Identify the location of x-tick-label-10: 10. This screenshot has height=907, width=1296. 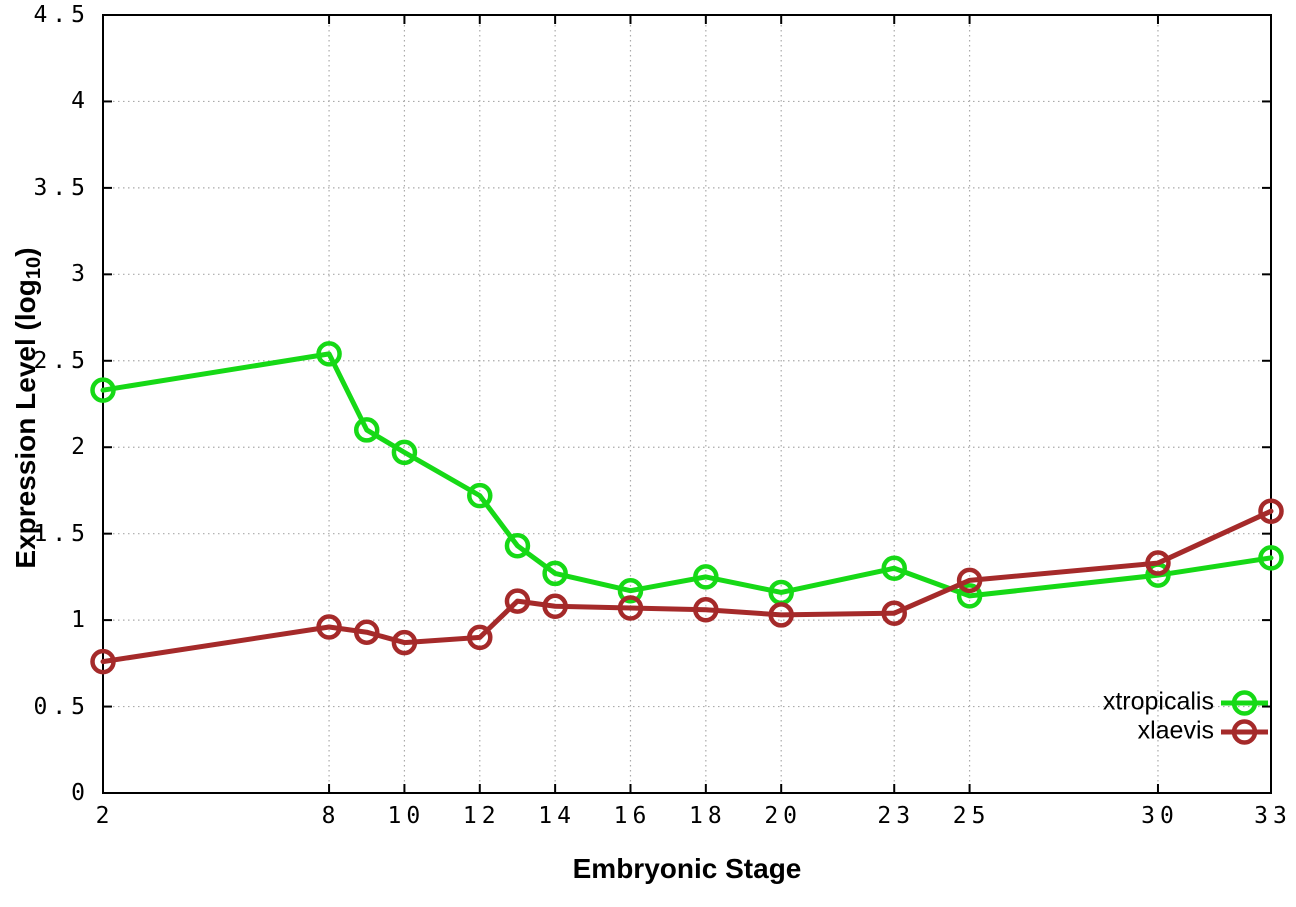
(406, 816).